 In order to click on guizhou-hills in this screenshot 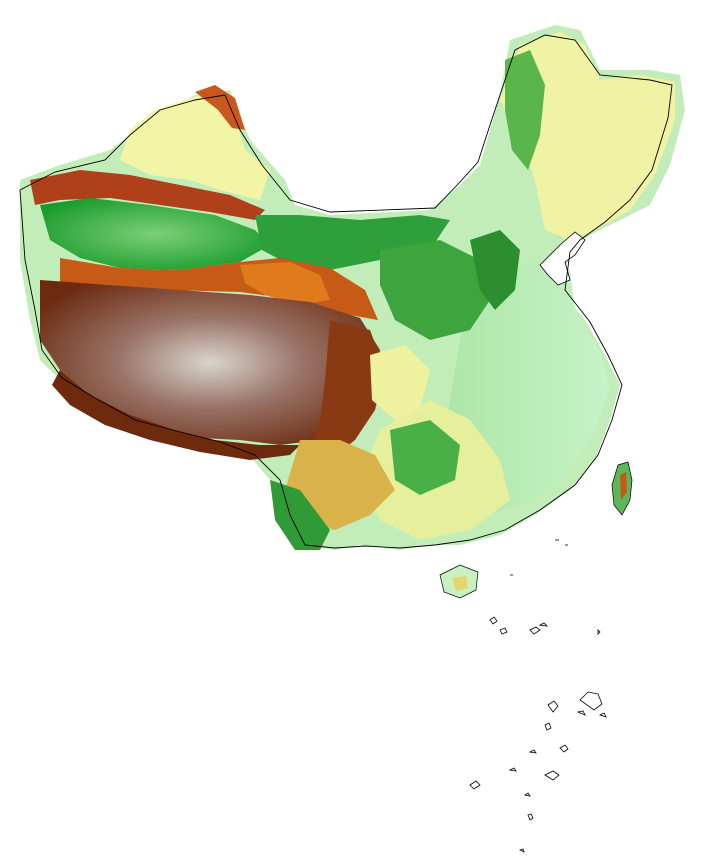, I will do `click(425, 457)`.